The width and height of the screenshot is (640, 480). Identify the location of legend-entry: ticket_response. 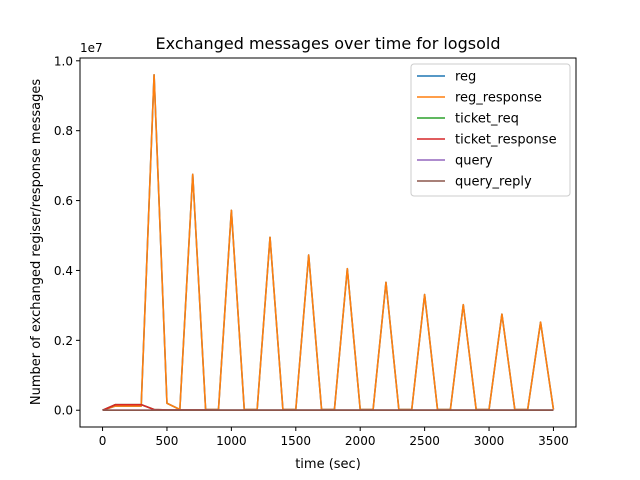
(506, 140).